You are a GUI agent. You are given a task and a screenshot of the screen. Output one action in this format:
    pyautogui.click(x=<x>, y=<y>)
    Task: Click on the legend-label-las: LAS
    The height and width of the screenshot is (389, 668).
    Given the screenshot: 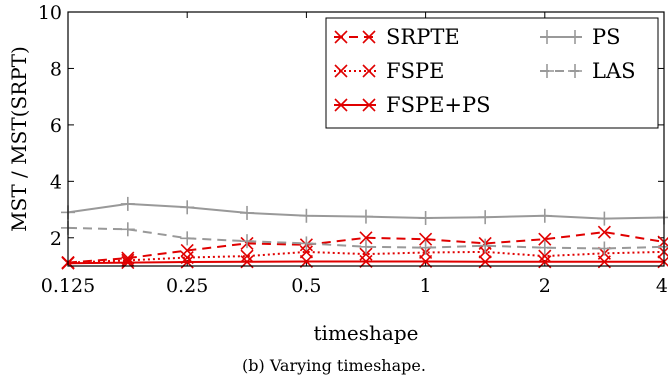 What is the action you would take?
    pyautogui.click(x=614, y=71)
    